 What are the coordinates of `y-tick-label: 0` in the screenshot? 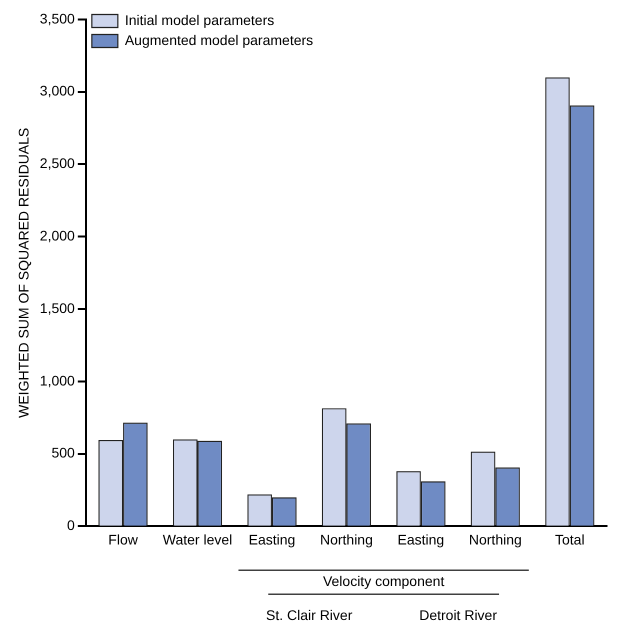 It's located at (71, 525).